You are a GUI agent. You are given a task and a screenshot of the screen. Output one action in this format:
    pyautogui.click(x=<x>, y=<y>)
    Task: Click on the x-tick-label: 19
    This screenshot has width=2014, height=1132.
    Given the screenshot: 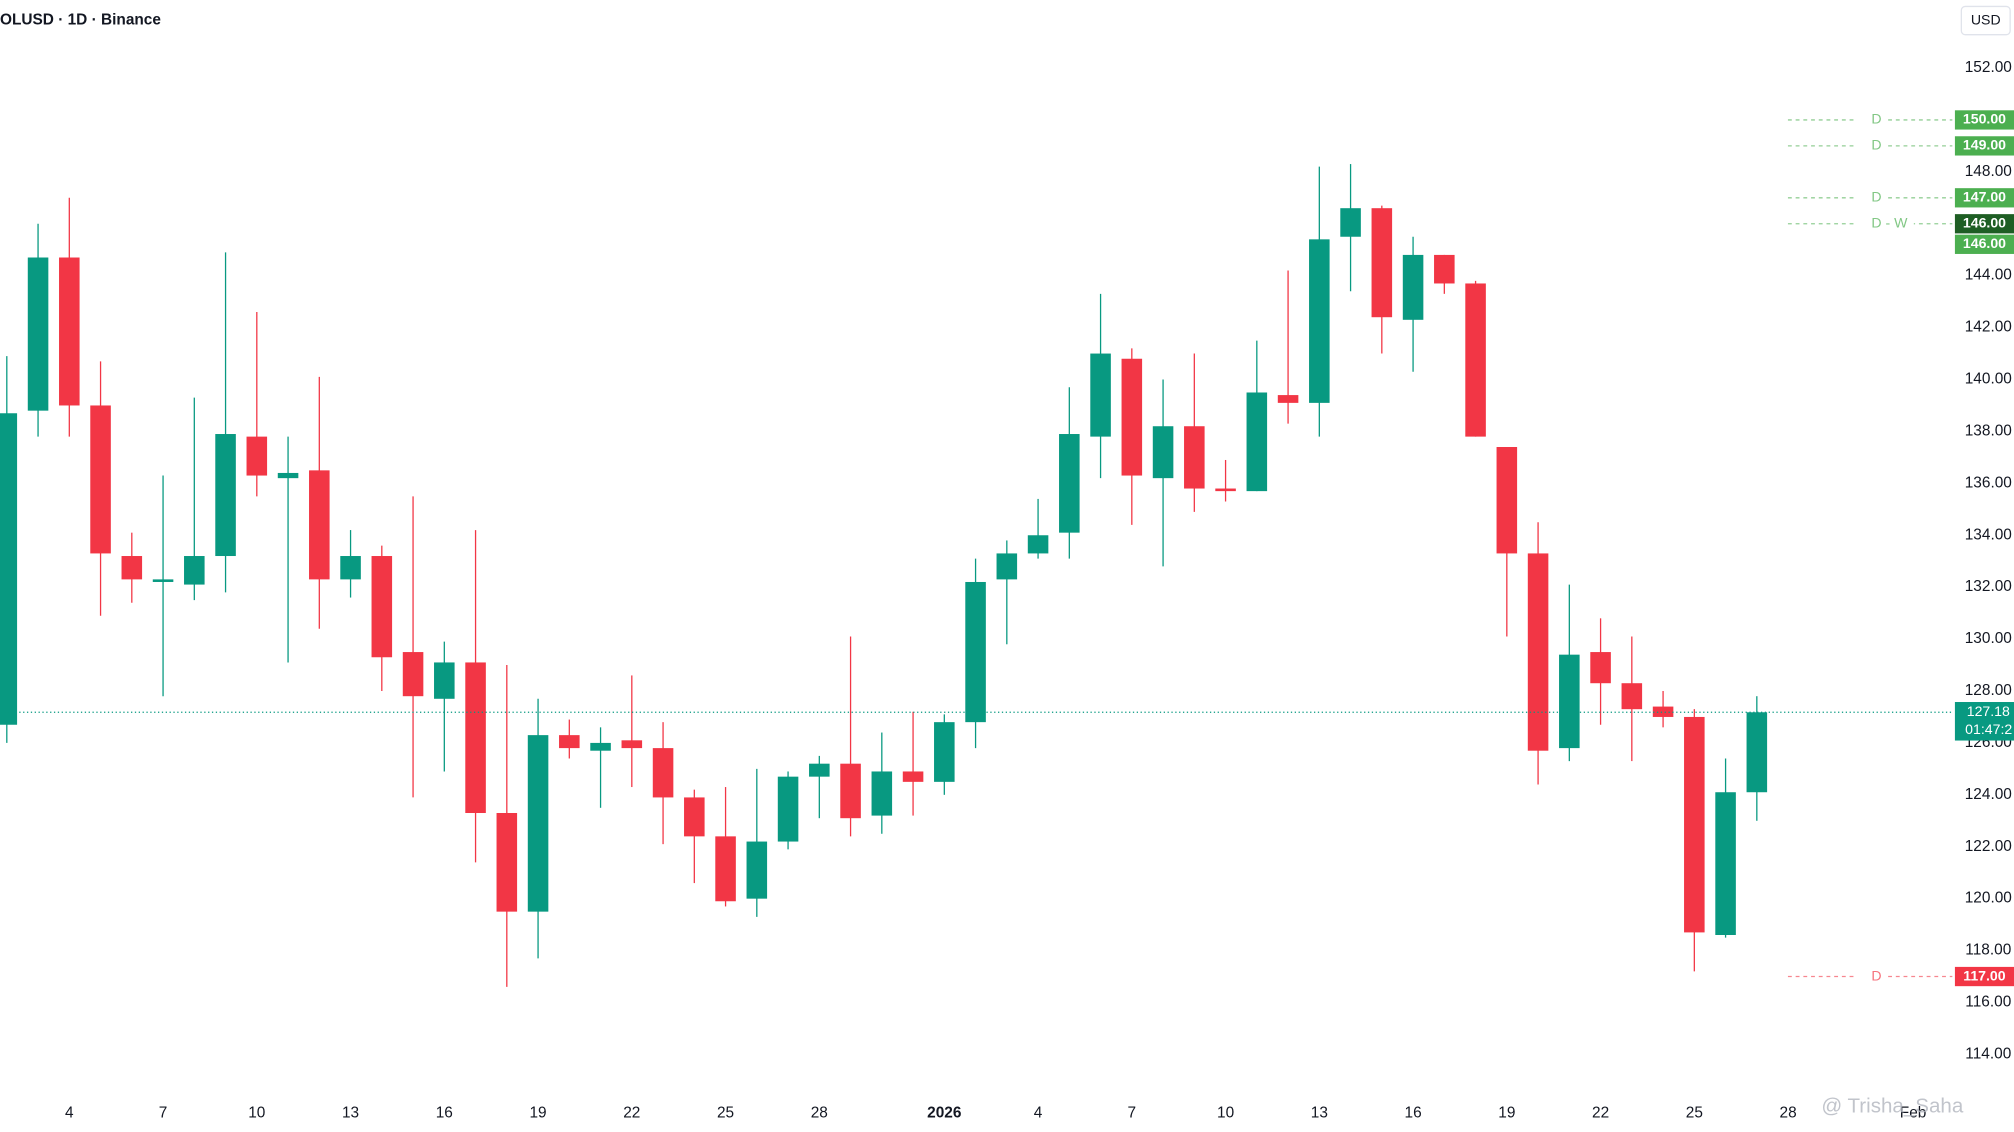 What is the action you would take?
    pyautogui.click(x=537, y=1113)
    